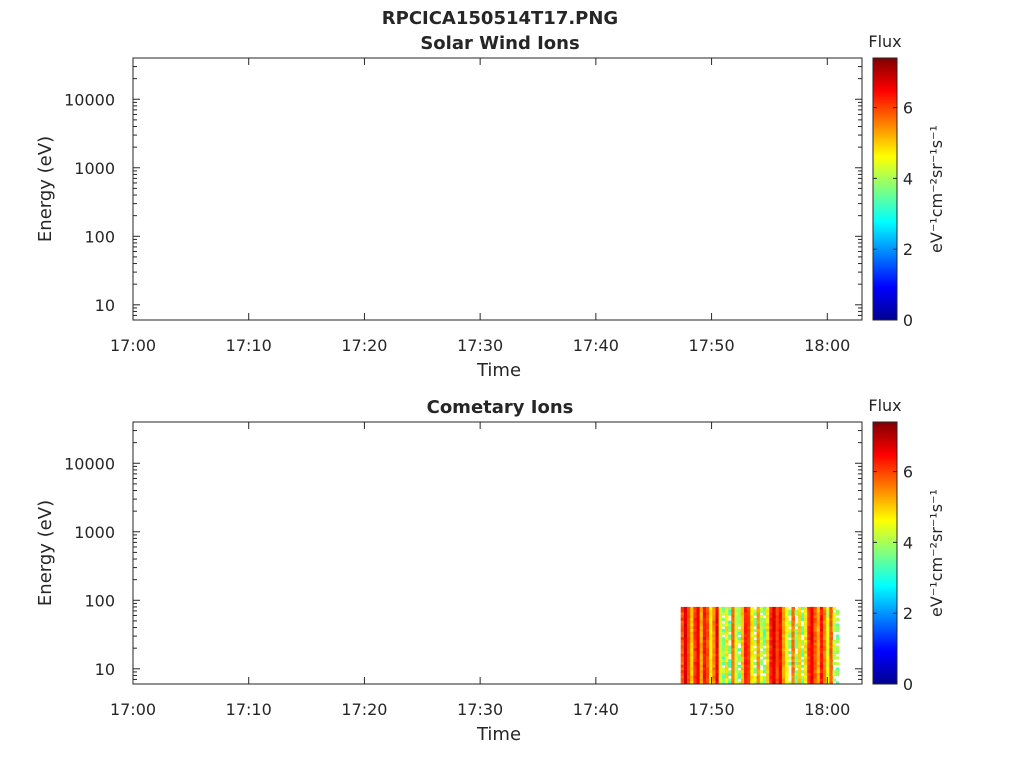 This screenshot has width=1024, height=772. Describe the element at coordinates (500, 407) in the screenshot. I see `panel-title: Cometary Ions` at that location.